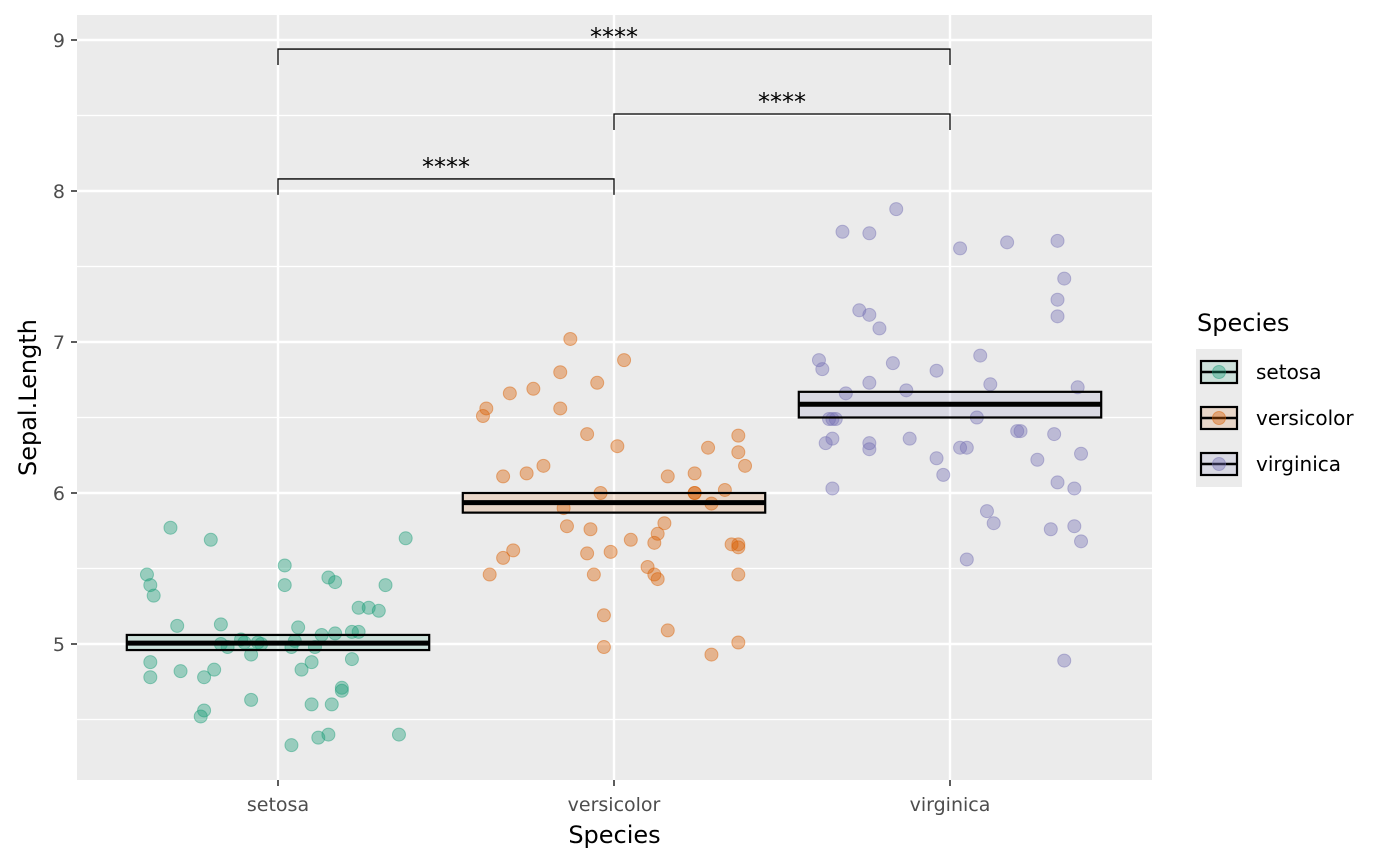 This screenshot has height=865, width=1400. What do you see at coordinates (614, 109) in the screenshot?
I see `significance-brackets: **** **** ****` at bounding box center [614, 109].